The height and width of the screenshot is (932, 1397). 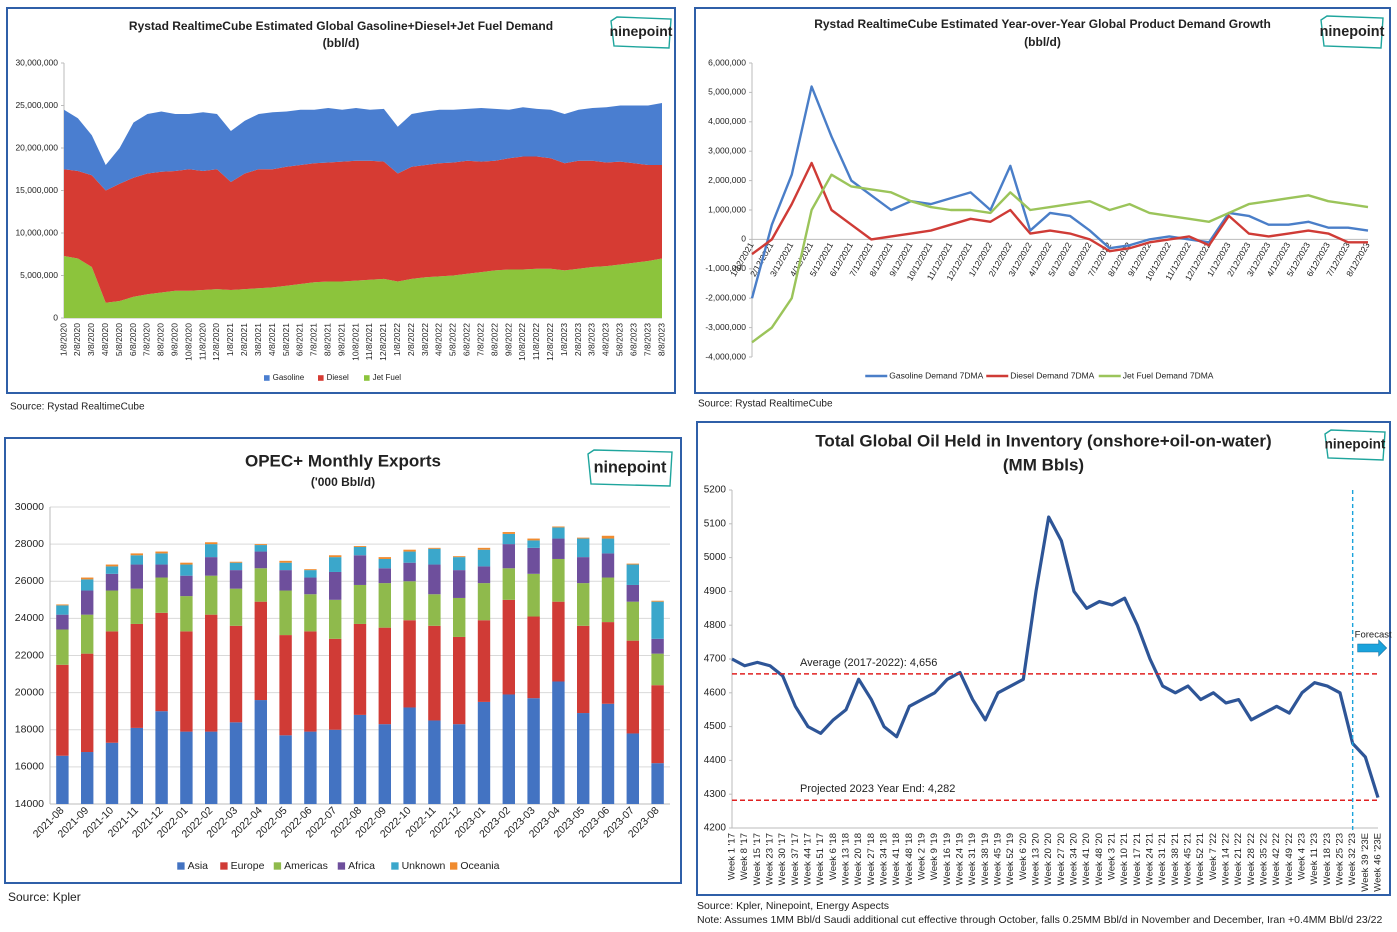 I want to click on chart-subtitle: (MM Bbls), so click(x=1043, y=464).